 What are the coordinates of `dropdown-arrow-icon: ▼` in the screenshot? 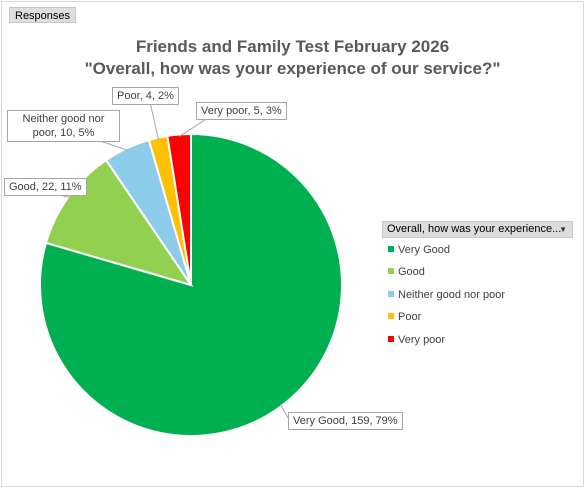 It's located at (563, 229).